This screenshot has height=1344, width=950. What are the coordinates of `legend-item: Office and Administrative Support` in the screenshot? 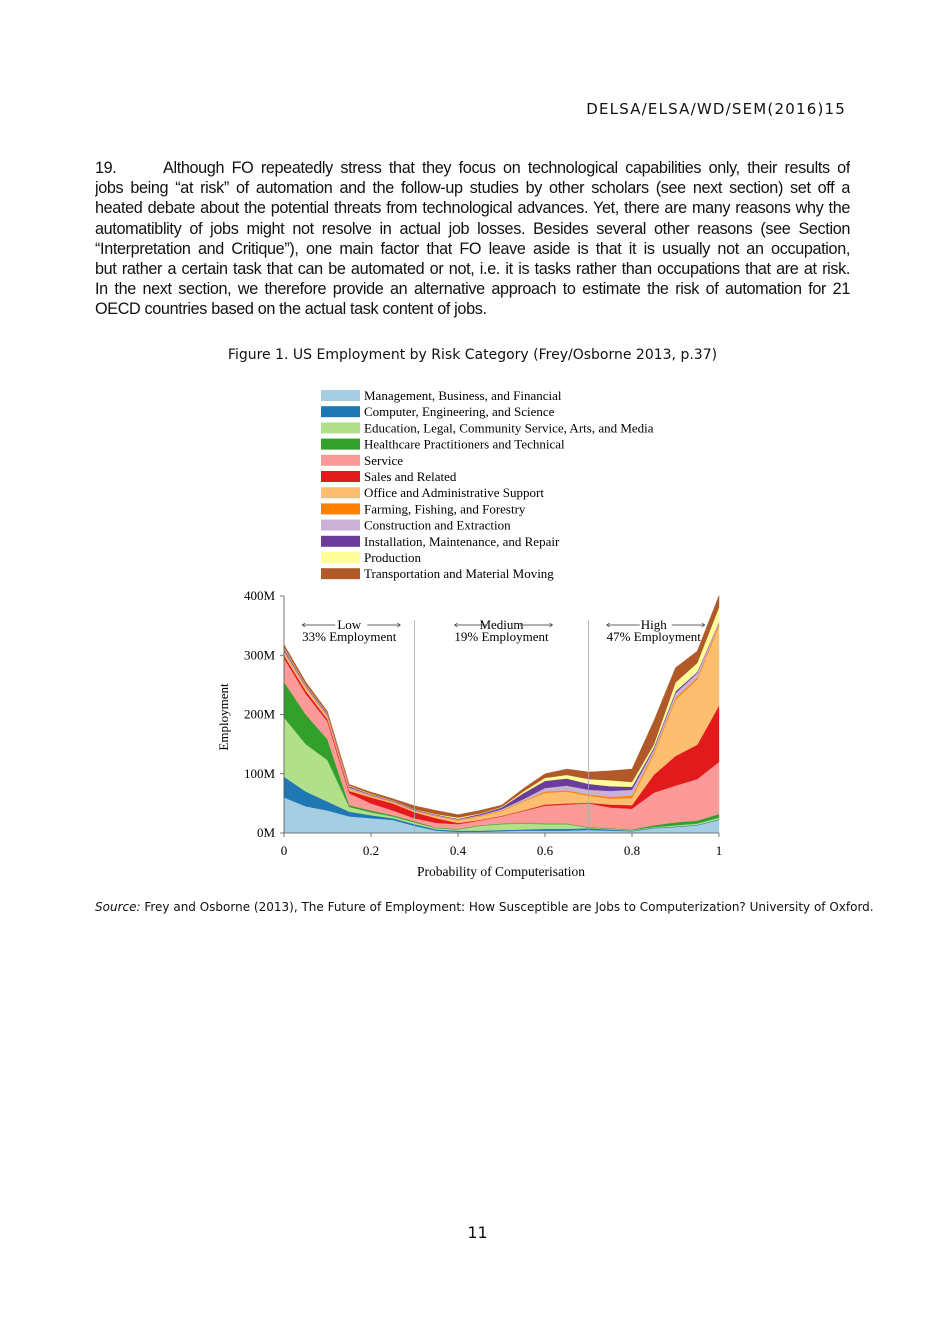 It's located at (432, 492).